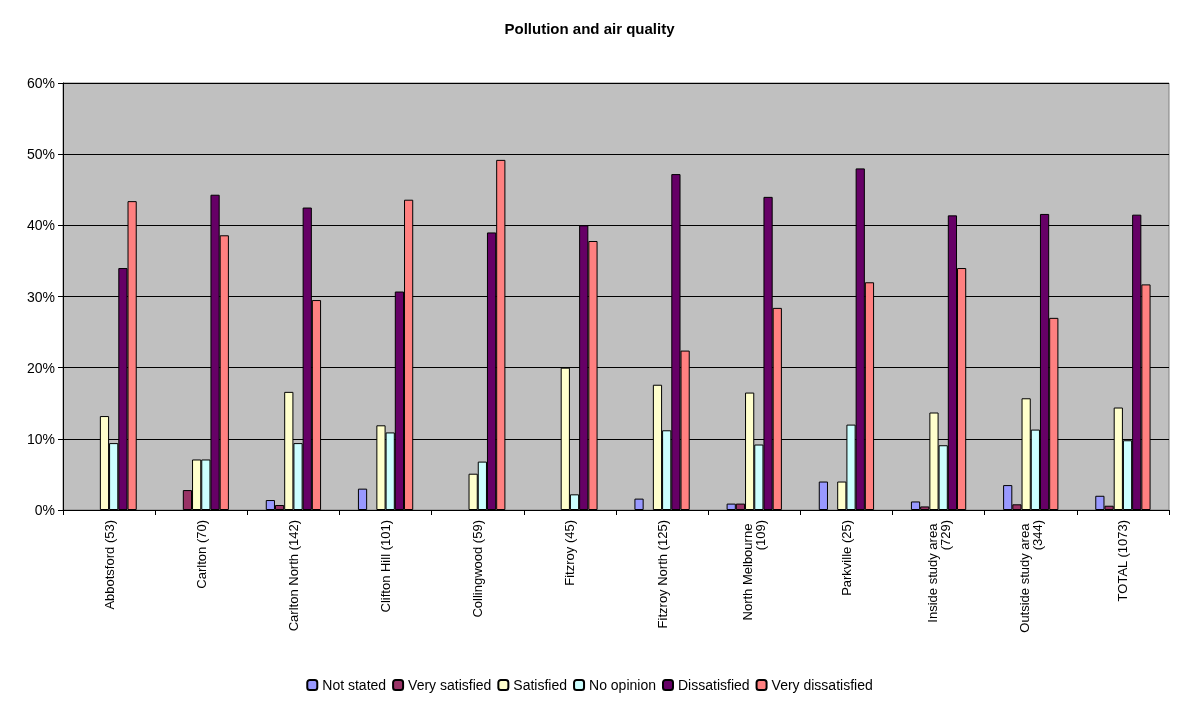 This screenshot has height=711, width=1179. What do you see at coordinates (540, 685) in the screenshot?
I see `legend-label: Satisfied` at bounding box center [540, 685].